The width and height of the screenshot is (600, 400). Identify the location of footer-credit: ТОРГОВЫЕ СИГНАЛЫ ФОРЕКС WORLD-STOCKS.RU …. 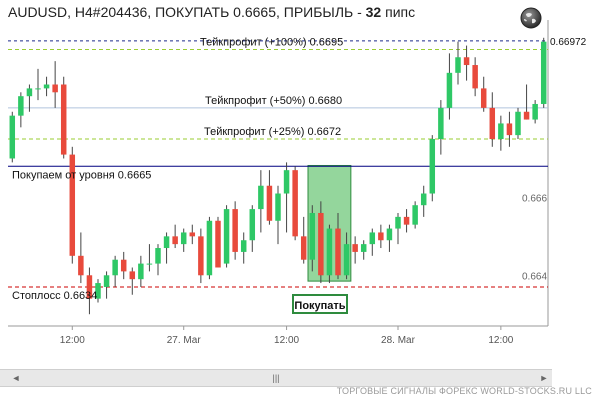
(464, 391).